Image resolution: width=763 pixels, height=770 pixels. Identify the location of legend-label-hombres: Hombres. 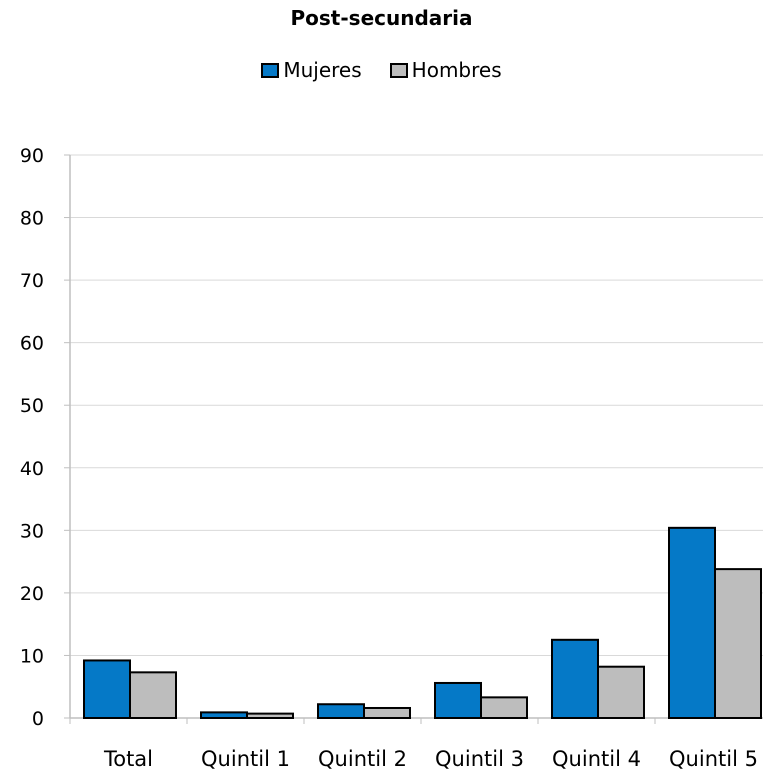
(456, 70).